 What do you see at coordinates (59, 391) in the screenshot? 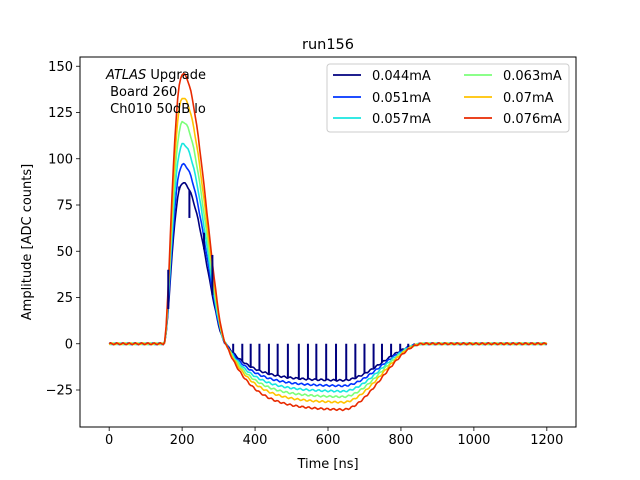
I see `y-tick-label: −25` at bounding box center [59, 391].